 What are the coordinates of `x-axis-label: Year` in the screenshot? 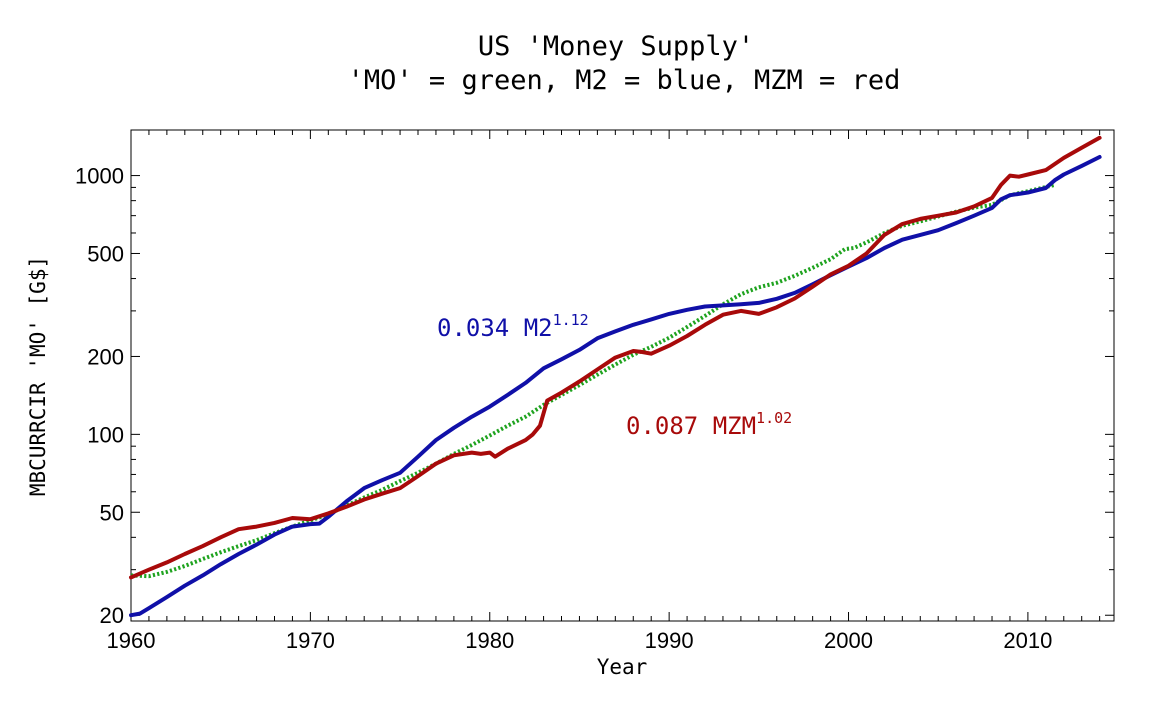 It's located at (622, 667).